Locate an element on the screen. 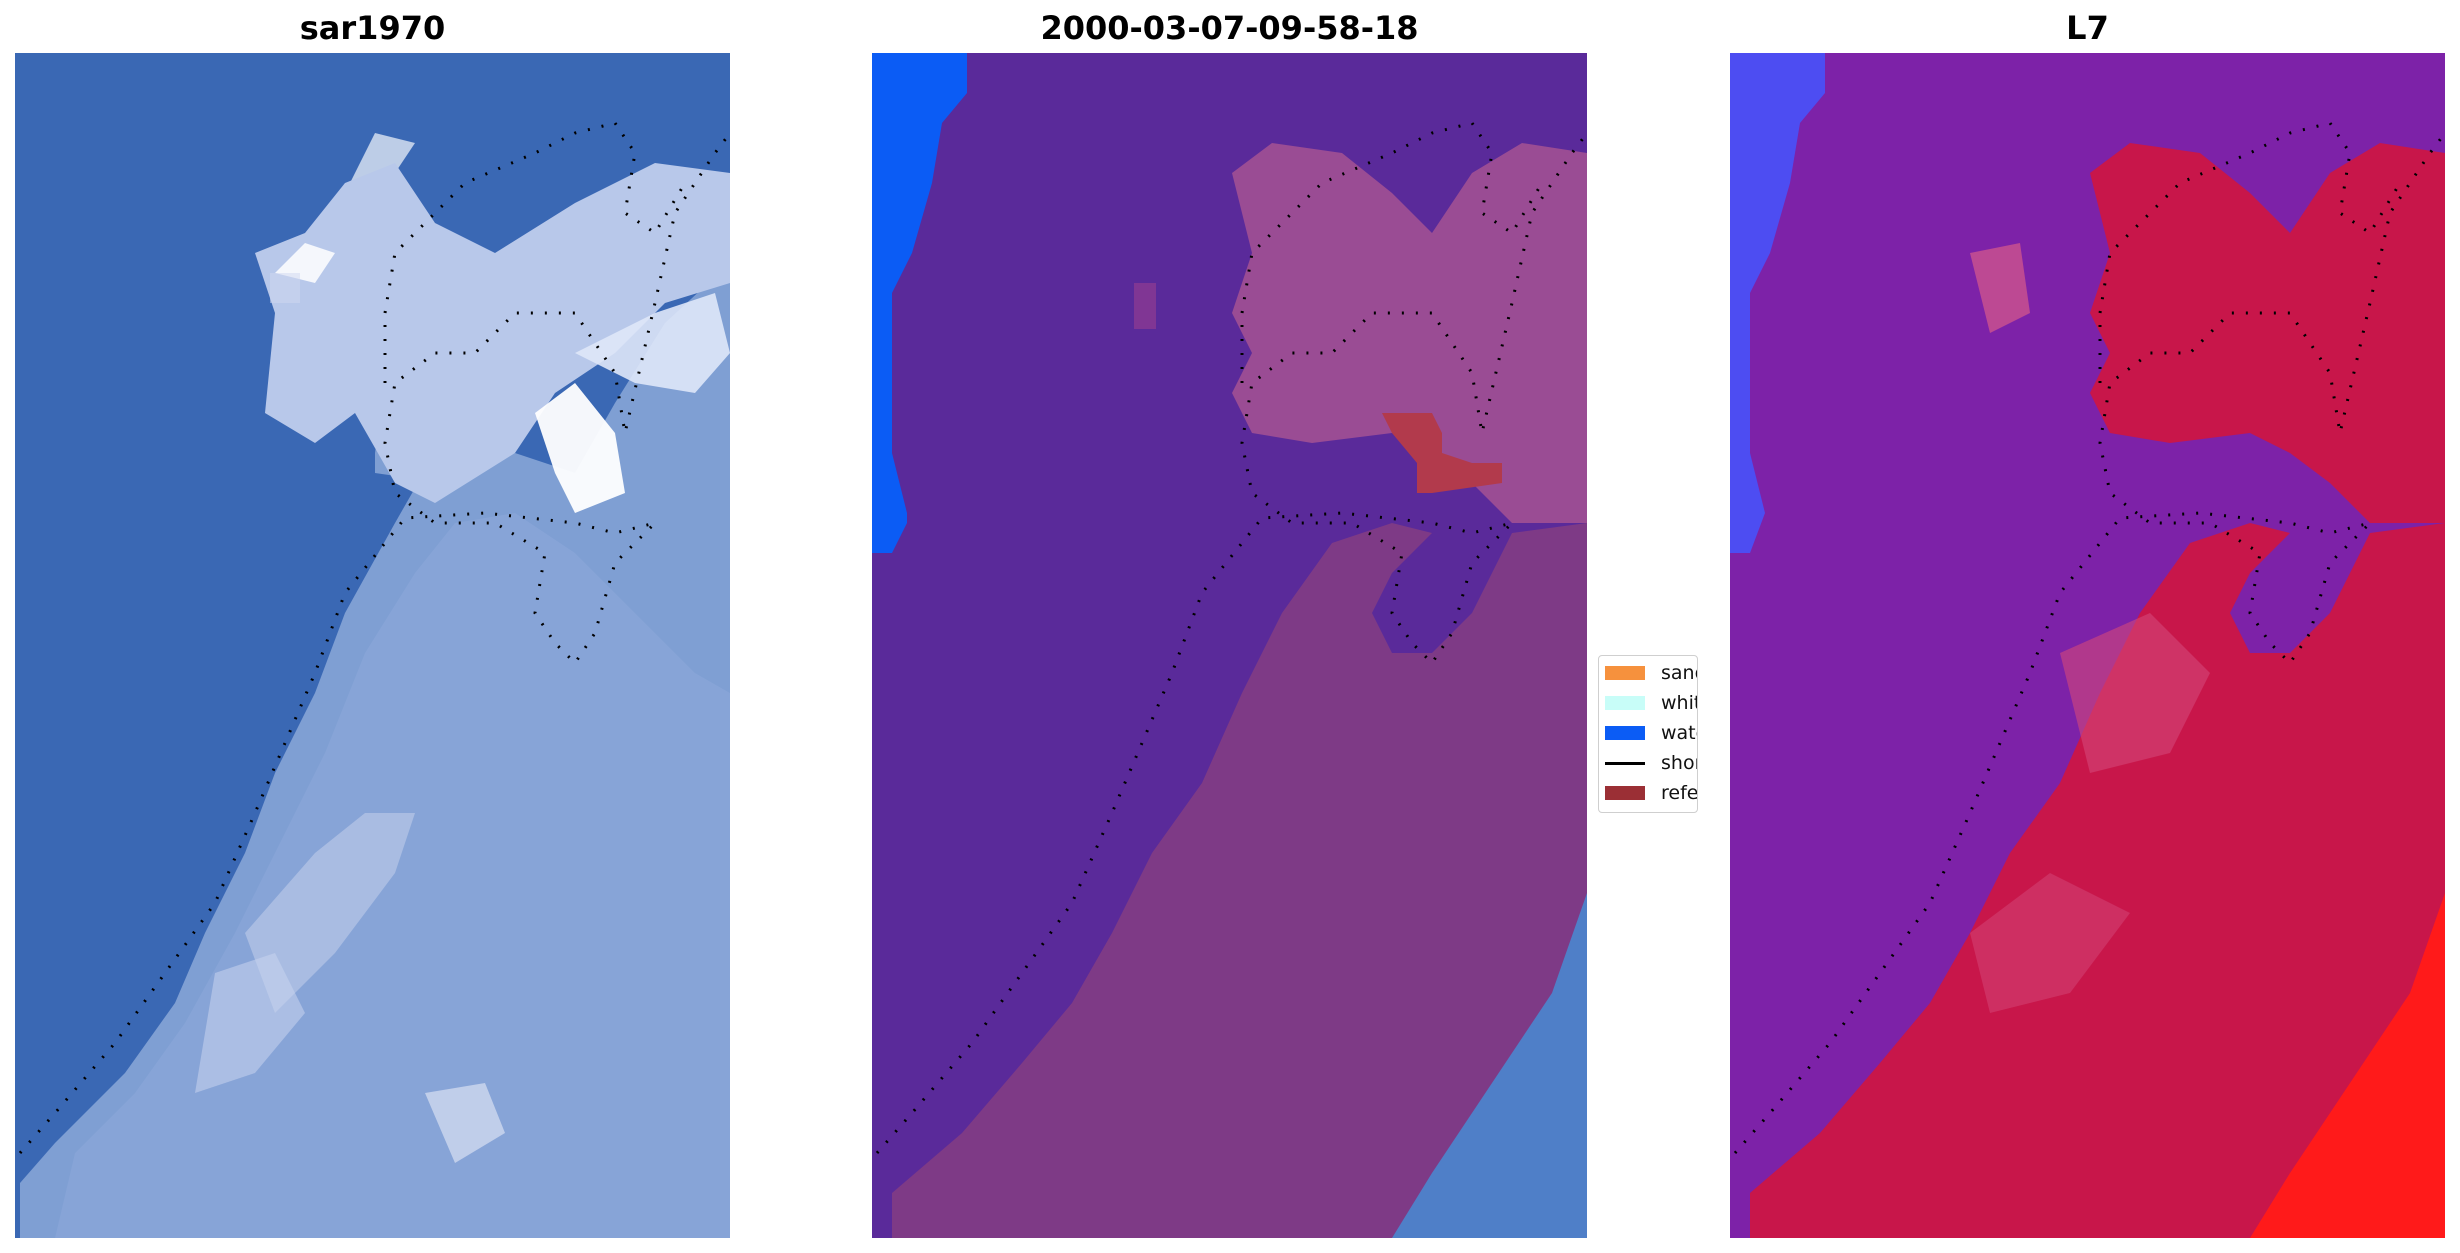  legend-item-whitewater: whitewater is located at coordinates (1651, 703).